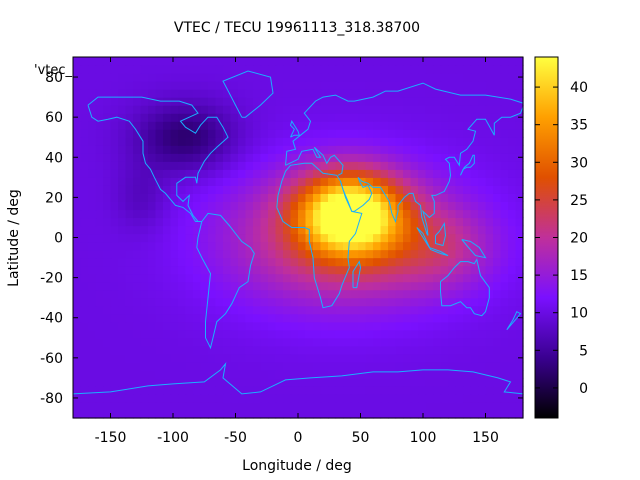 The image size is (640, 480). Describe the element at coordinates (111, 438) in the screenshot. I see `x-tick-label: -150` at that location.